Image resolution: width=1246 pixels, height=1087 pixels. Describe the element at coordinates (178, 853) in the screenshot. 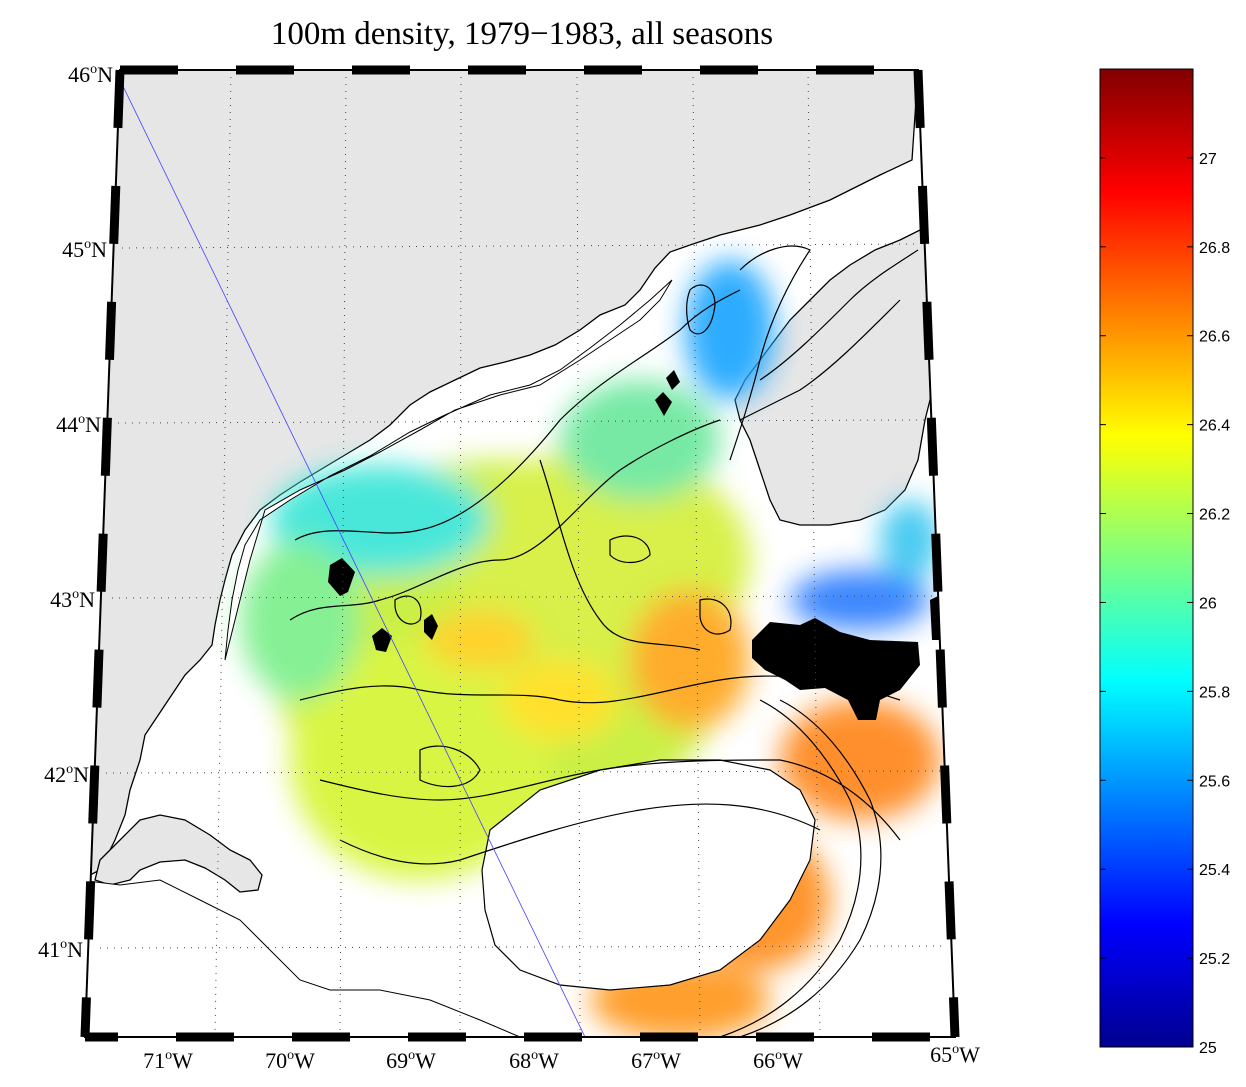

I see `land-area-cape-cod` at that location.